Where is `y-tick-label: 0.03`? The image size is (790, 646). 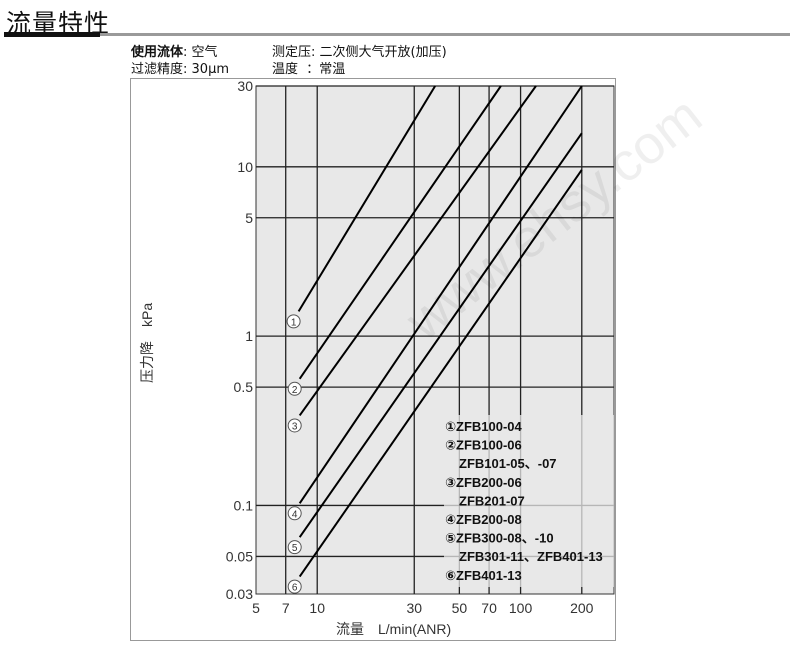 y-tick-label: 0.03 is located at coordinates (239, 594).